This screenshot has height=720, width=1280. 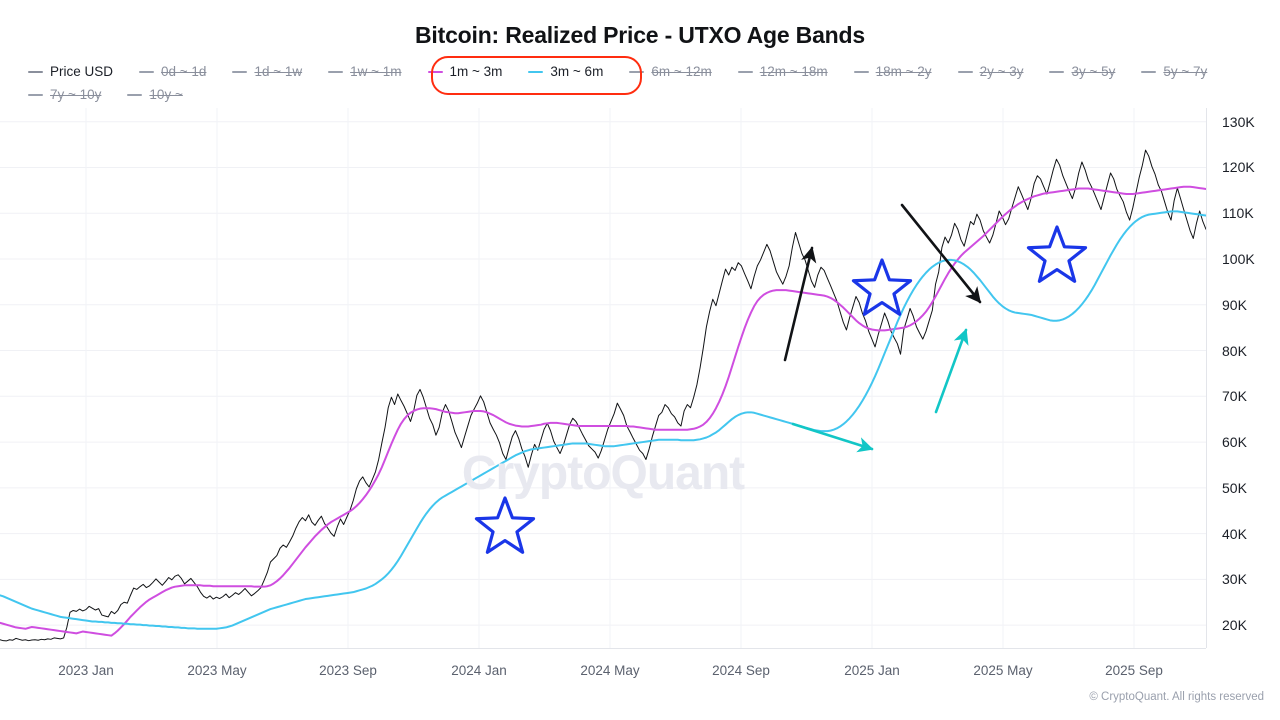 What do you see at coordinates (1238, 259) in the screenshot?
I see `y-axis-tick-label: 100K` at bounding box center [1238, 259].